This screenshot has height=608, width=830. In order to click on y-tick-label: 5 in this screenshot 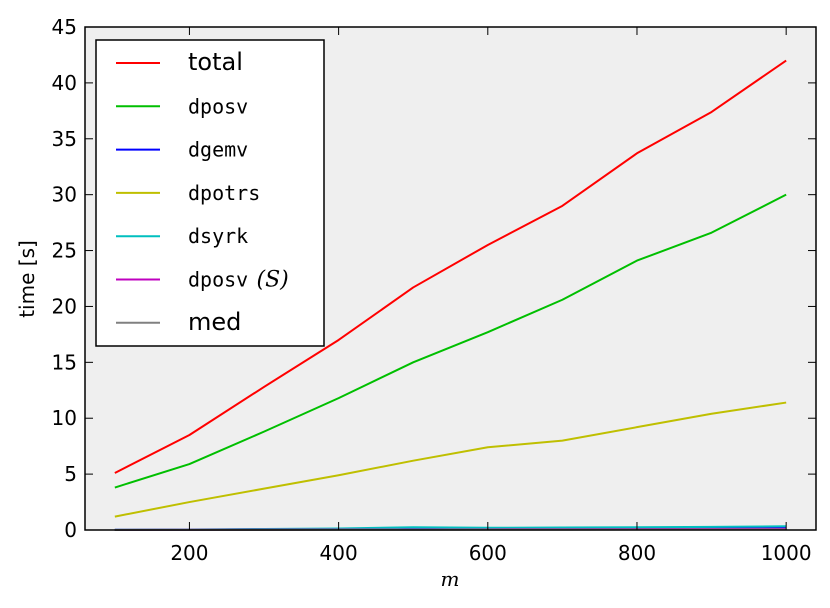, I will do `click(70, 474)`.